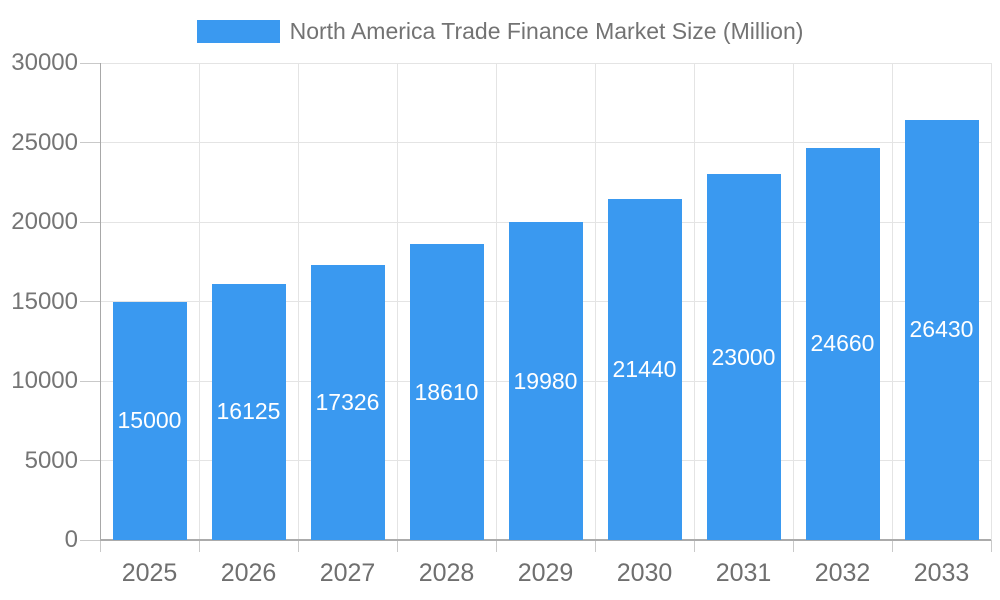  Describe the element at coordinates (248, 573) in the screenshot. I see `x-axis-label: 2026` at that location.